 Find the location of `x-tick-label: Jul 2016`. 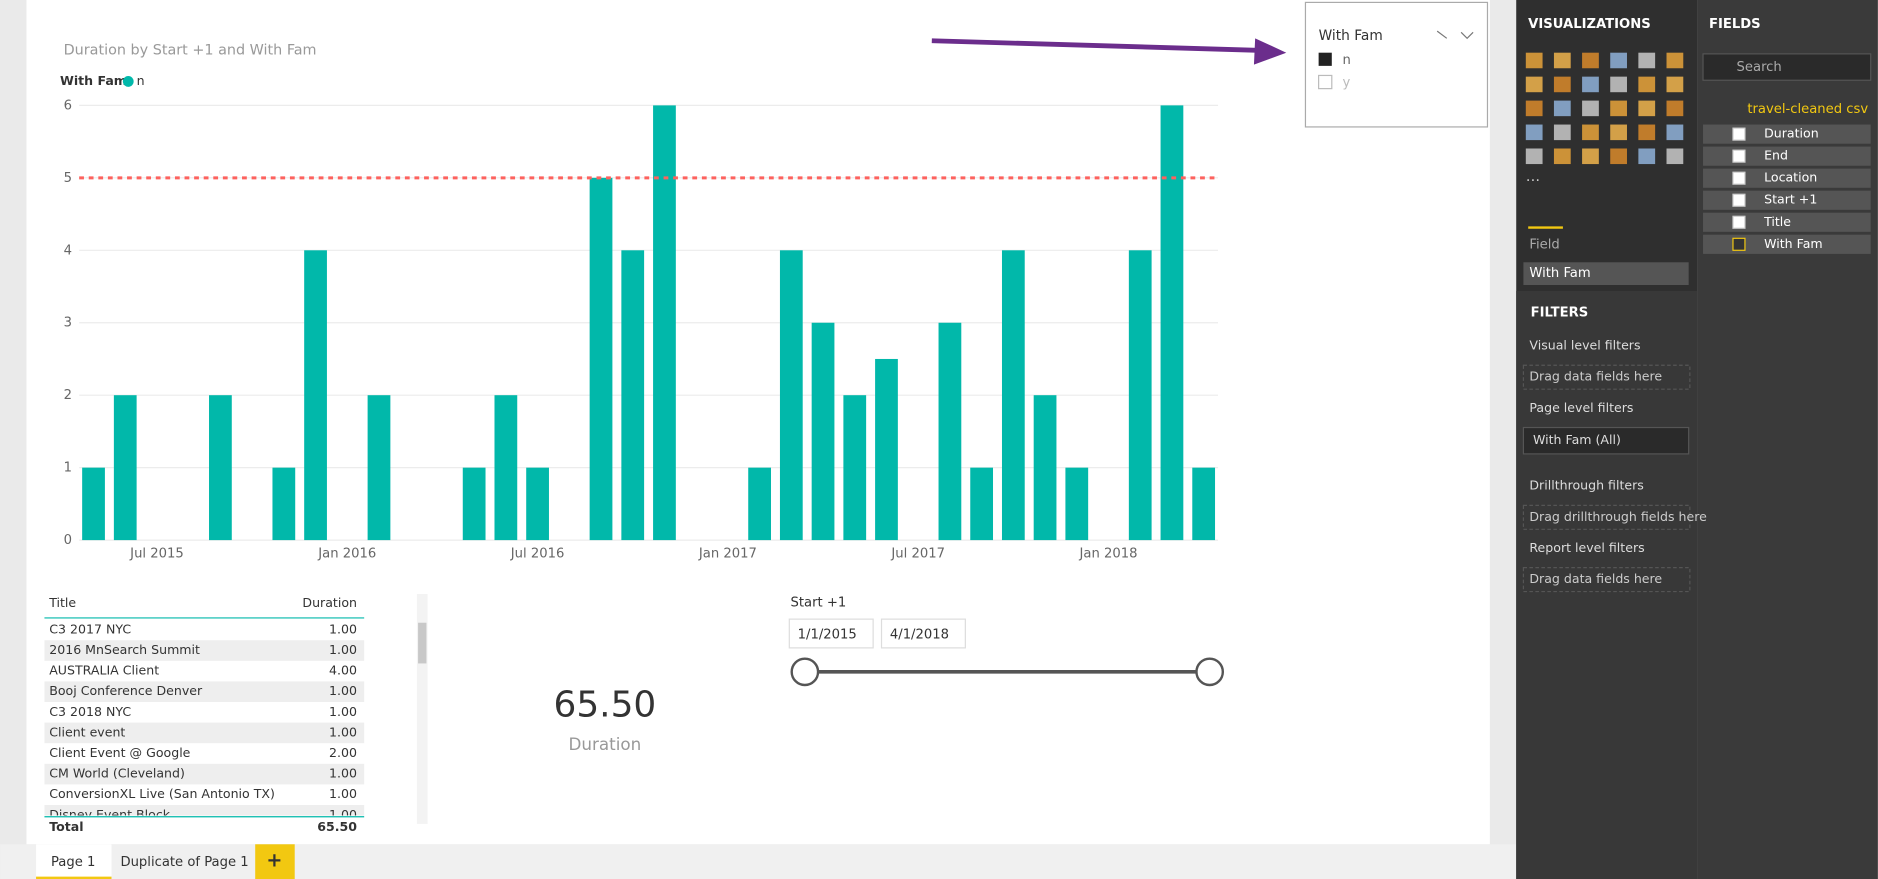

x-tick-label: Jul 2016 is located at coordinates (537, 553).